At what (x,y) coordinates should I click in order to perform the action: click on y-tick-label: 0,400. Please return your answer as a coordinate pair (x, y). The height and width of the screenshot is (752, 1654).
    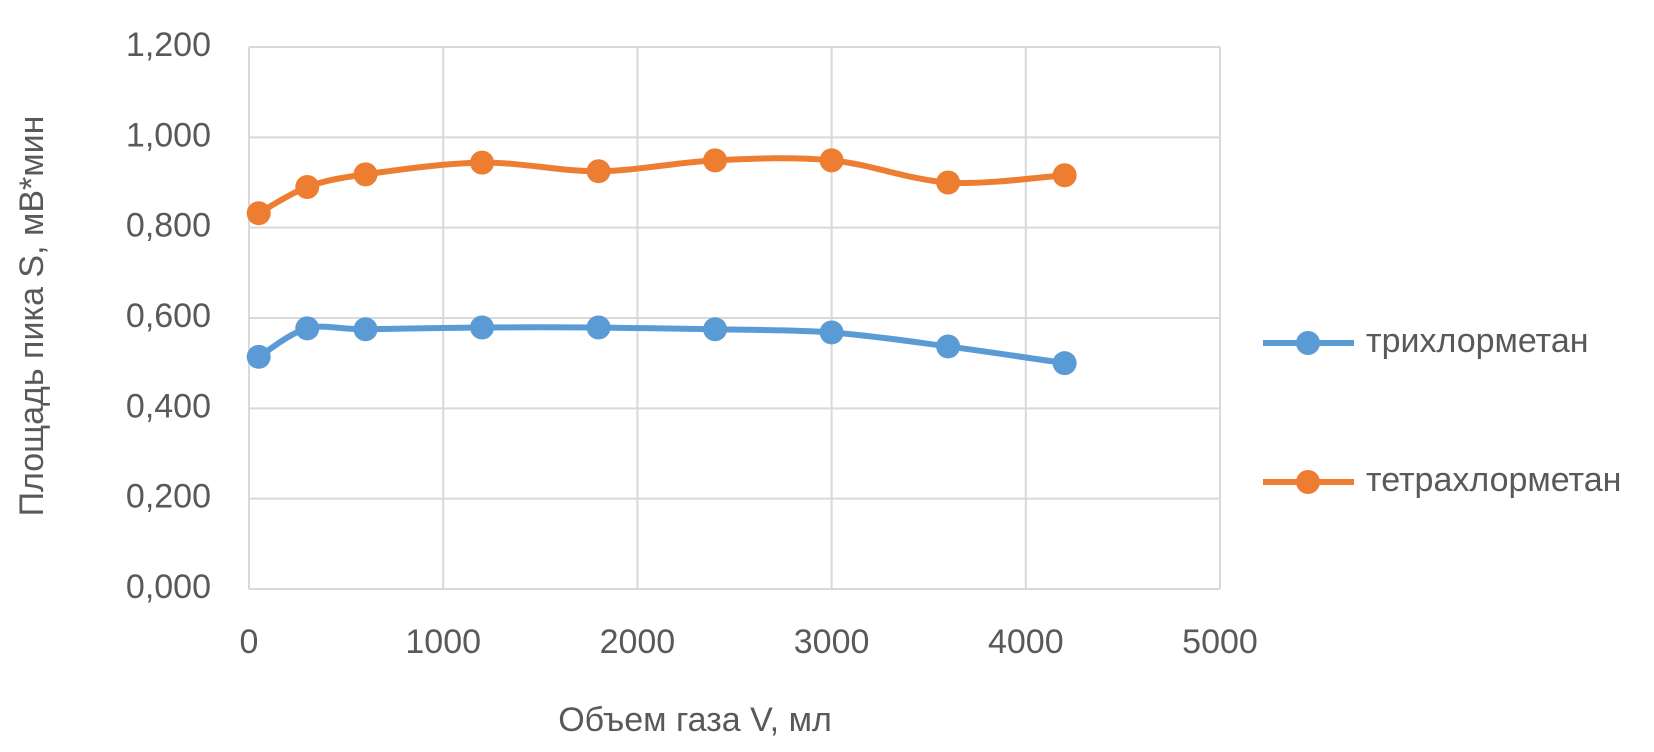
    Looking at the image, I should click on (168, 406).